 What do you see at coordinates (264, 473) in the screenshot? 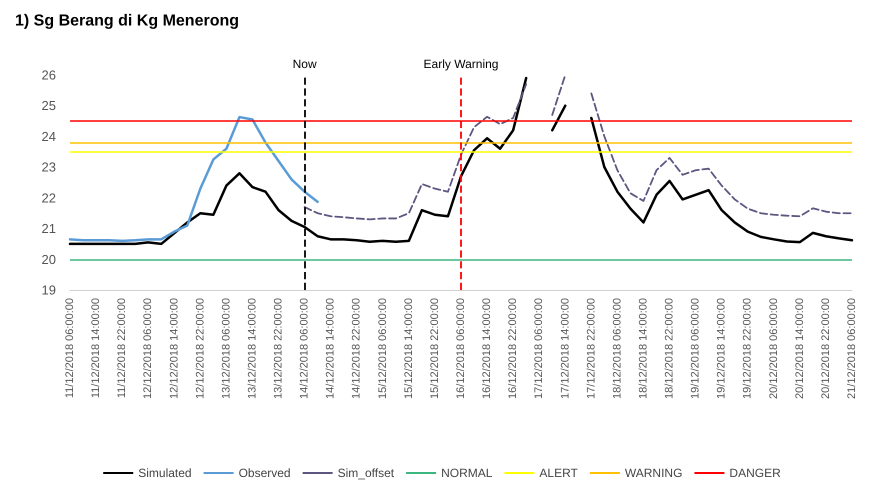
I see `legend-label: Observed` at bounding box center [264, 473].